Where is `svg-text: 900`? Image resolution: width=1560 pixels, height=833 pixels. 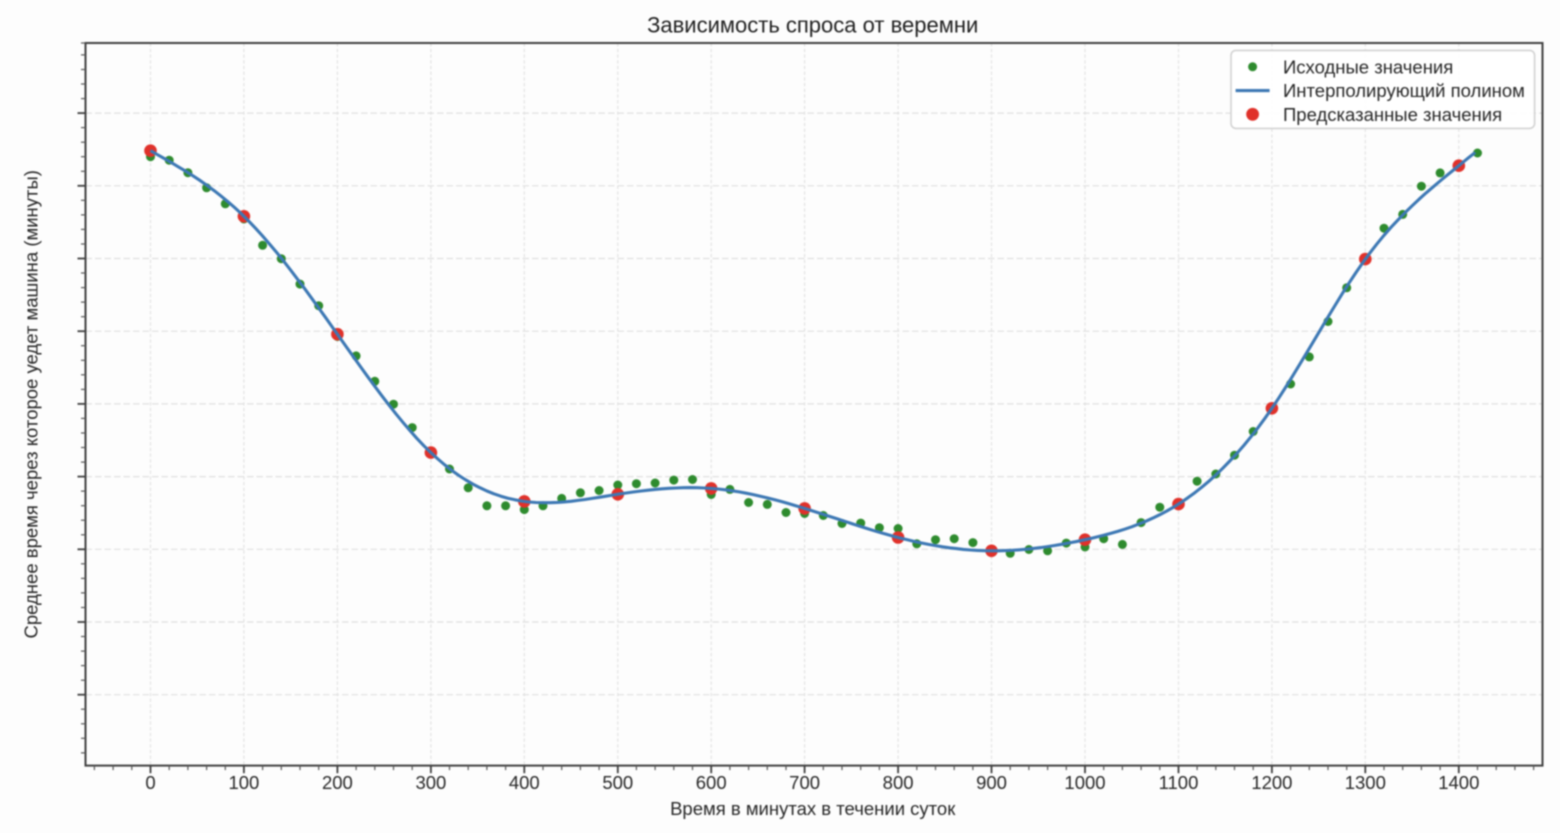
svg-text: 900 is located at coordinates (991, 782).